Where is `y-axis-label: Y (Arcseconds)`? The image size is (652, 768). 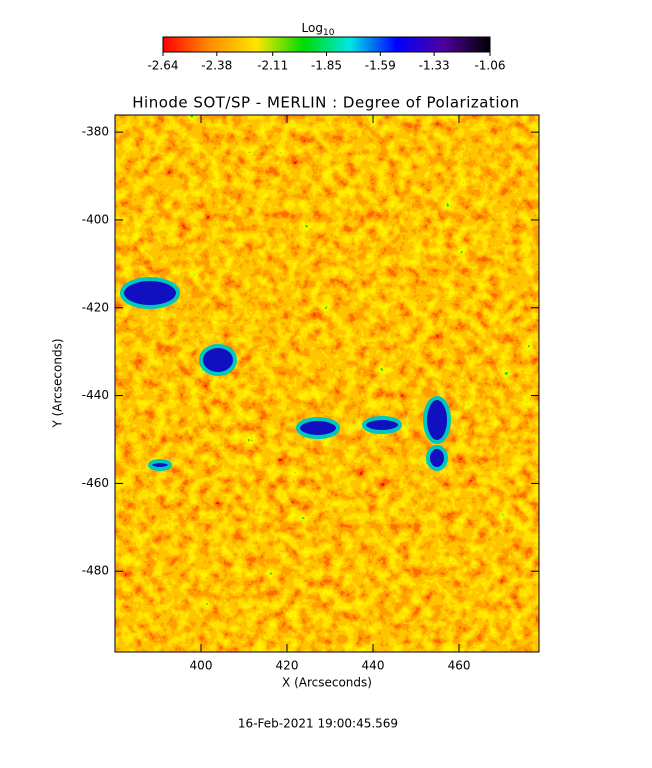 y-axis-label: Y (Arcseconds) is located at coordinates (58, 383).